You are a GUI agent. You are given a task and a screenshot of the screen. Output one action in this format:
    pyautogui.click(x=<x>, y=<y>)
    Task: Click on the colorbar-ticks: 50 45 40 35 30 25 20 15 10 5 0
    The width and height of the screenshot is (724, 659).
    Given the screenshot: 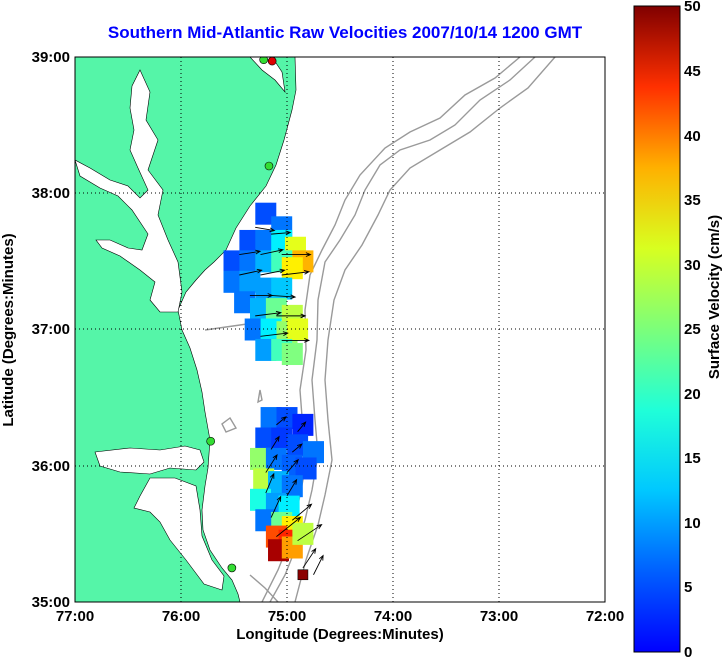 What is the action you would take?
    pyautogui.click(x=692, y=329)
    